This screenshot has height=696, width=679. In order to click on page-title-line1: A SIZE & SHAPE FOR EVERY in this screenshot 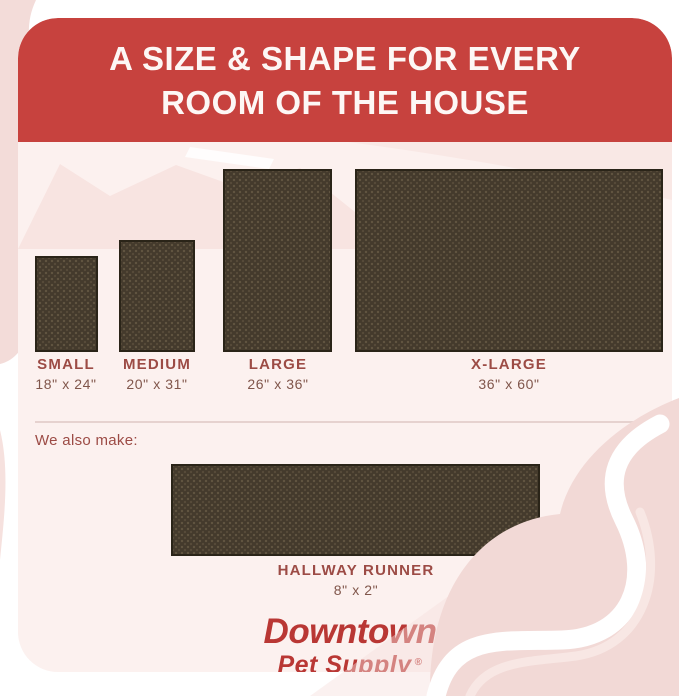, I will do `click(345, 58)`.